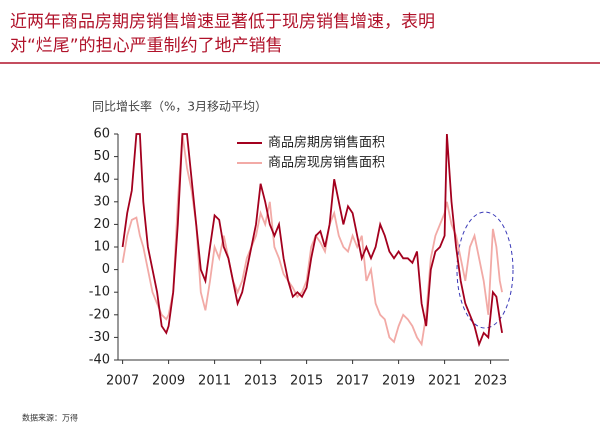 The height and width of the screenshot is (442, 600). Describe the element at coordinates (99, 292) in the screenshot. I see `y-tick-label: -10` at that location.